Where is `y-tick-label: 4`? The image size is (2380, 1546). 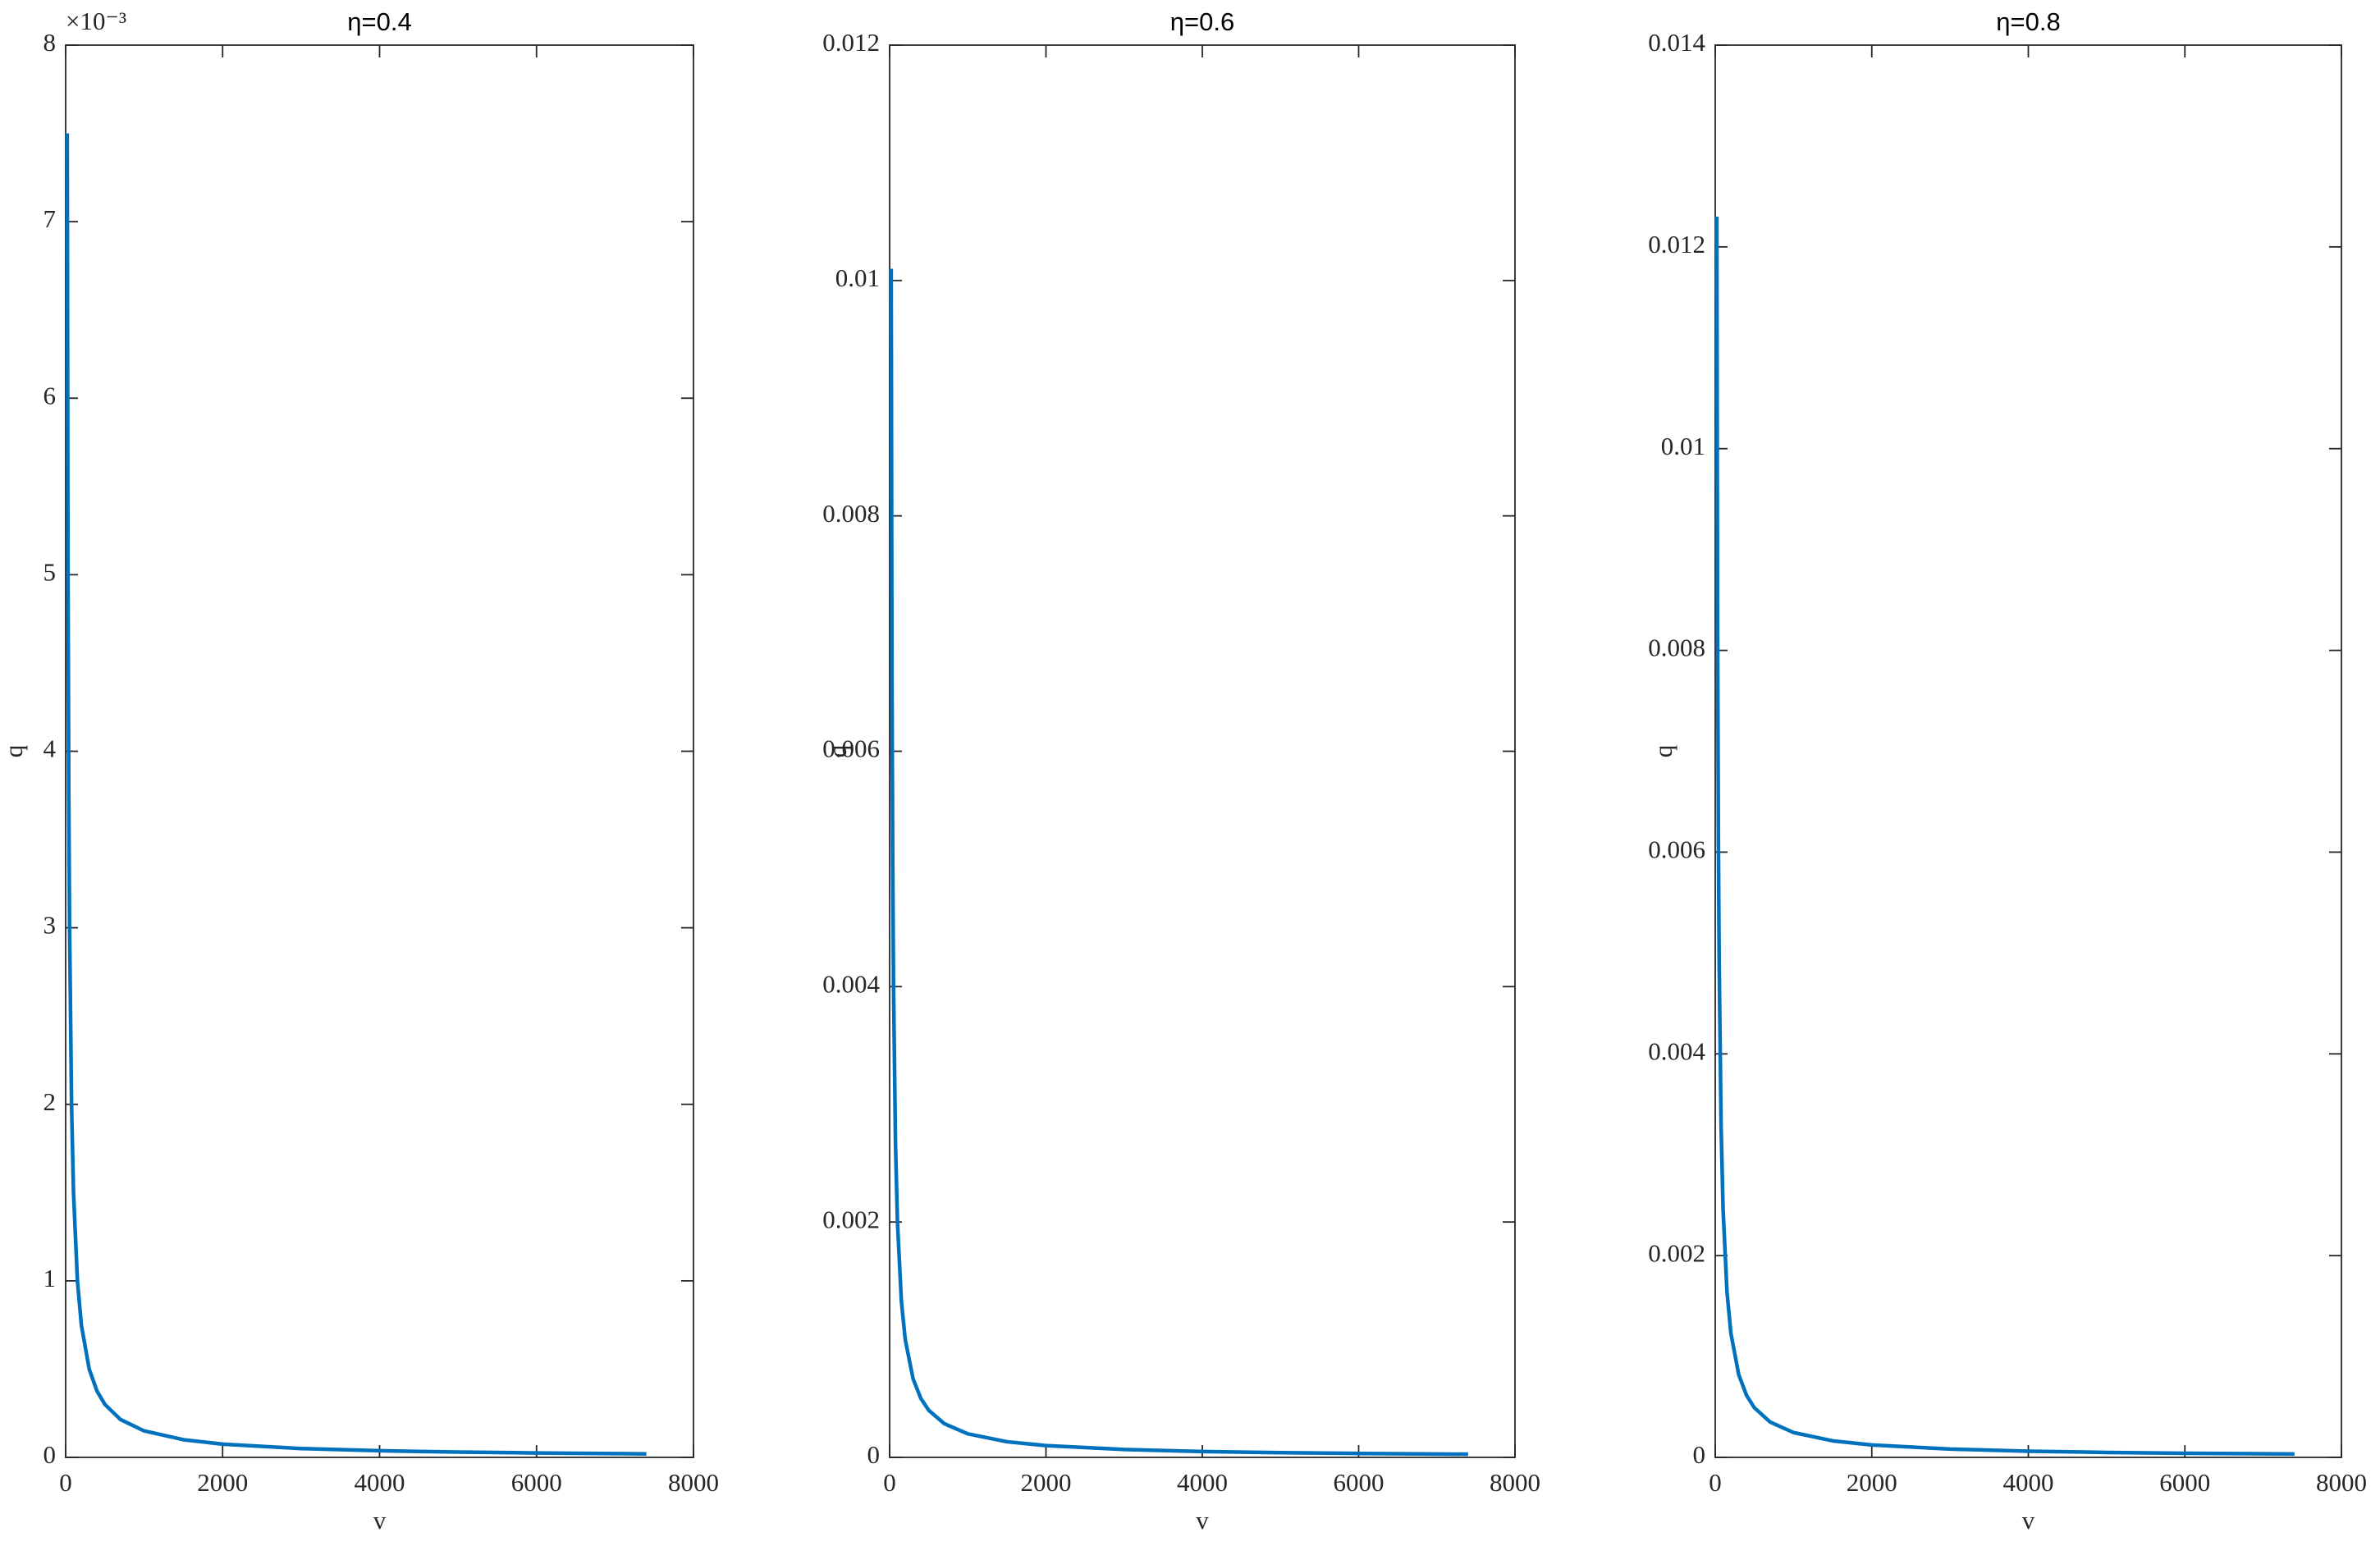
y-tick-label: 4 is located at coordinates (50, 749).